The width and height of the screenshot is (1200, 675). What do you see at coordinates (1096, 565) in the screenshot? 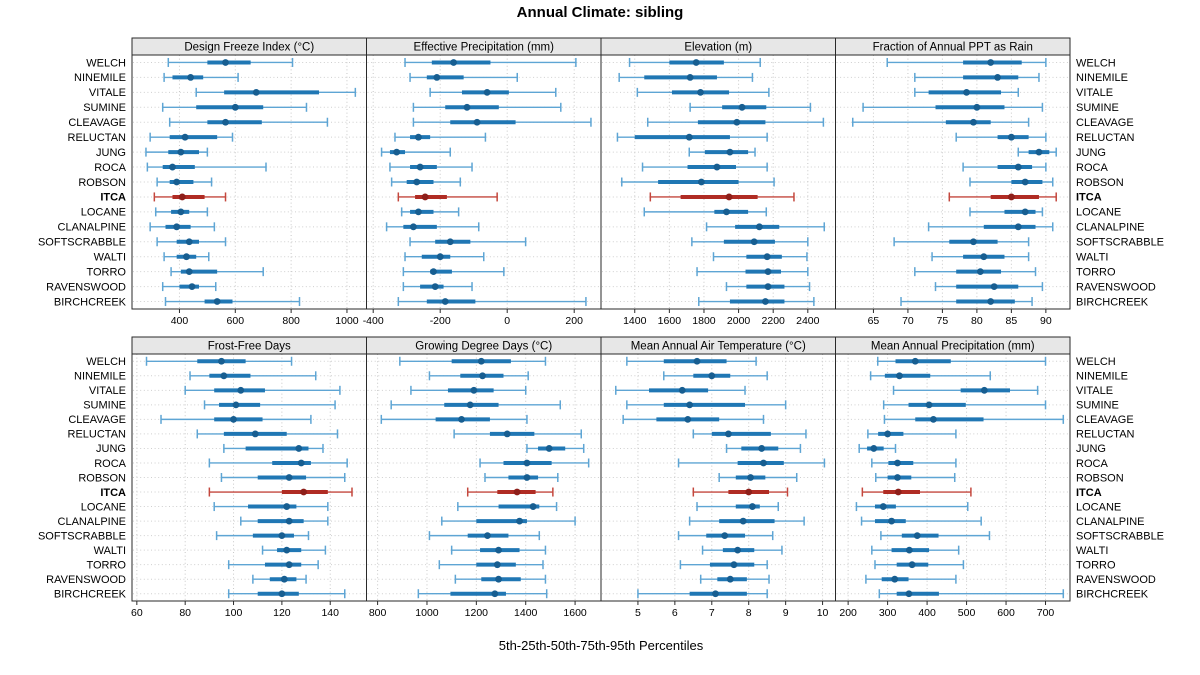
I see `site-label-right-torro: TORRO` at bounding box center [1096, 565].